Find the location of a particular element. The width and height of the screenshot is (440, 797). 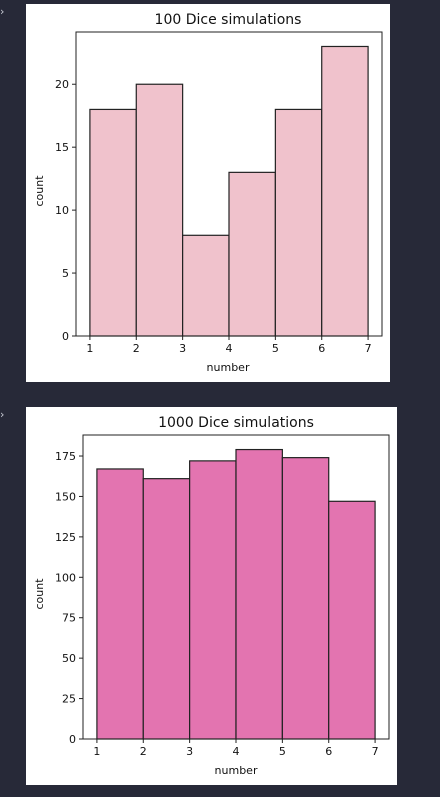

y-tick-label: 50 is located at coordinates (69, 658).